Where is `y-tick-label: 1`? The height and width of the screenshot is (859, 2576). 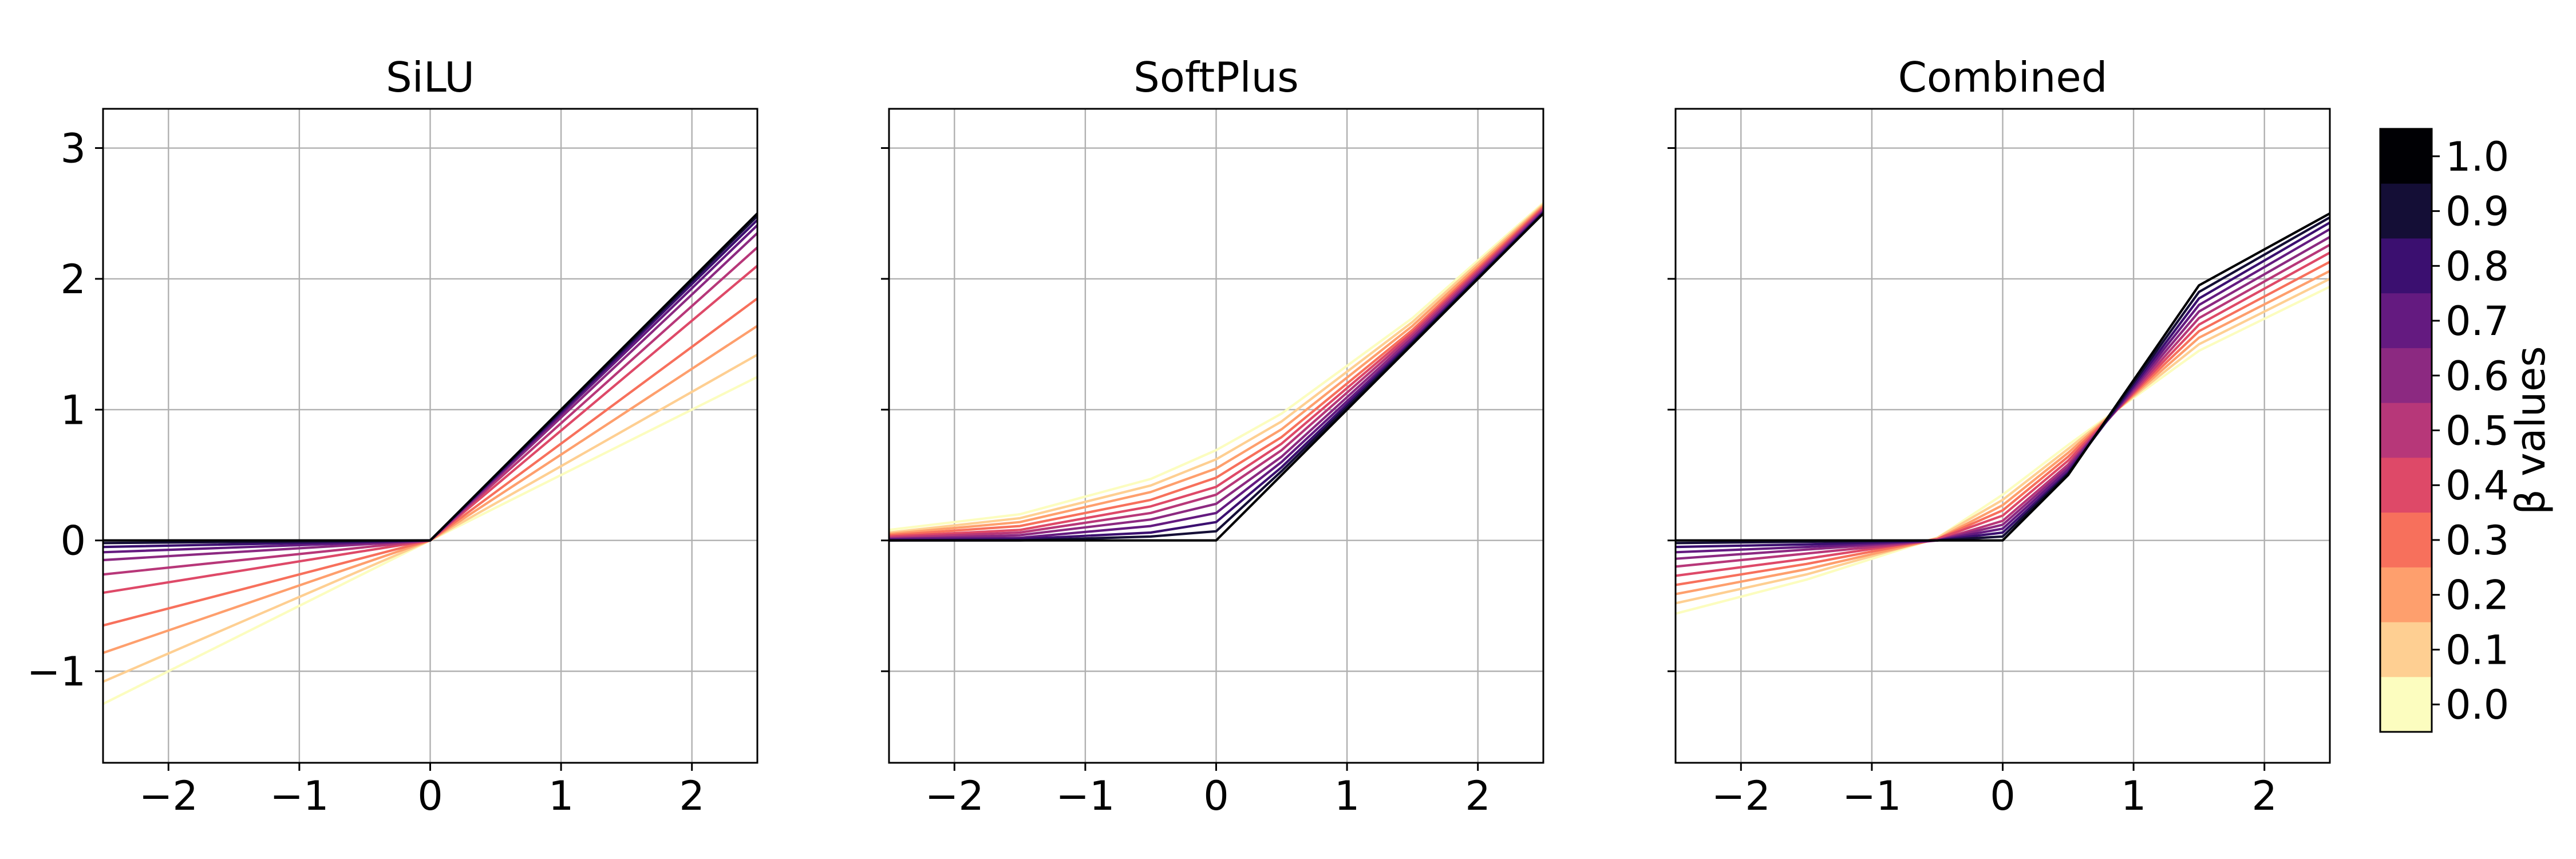 y-tick-label: 1 is located at coordinates (73, 410).